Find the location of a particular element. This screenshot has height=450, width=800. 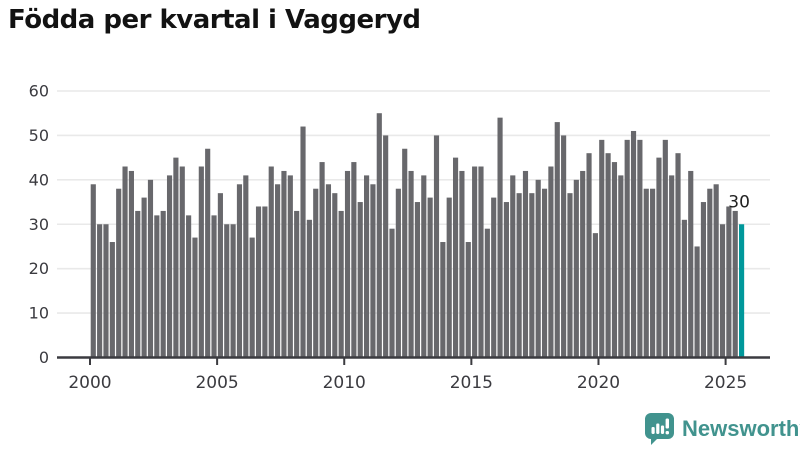

y-axis-tick-label: 30 is located at coordinates (39, 224).